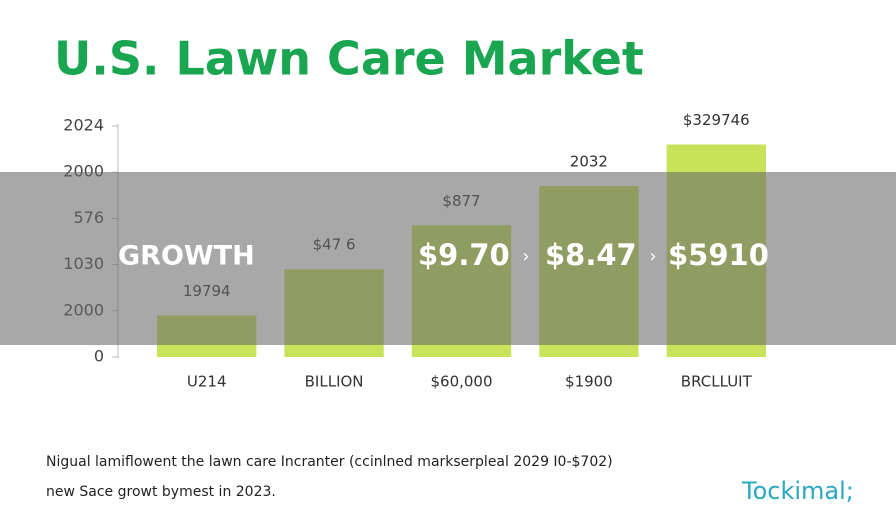 This screenshot has width=896, height=512. Describe the element at coordinates (334, 382) in the screenshot. I see `x-tick-label: BILLION` at that location.